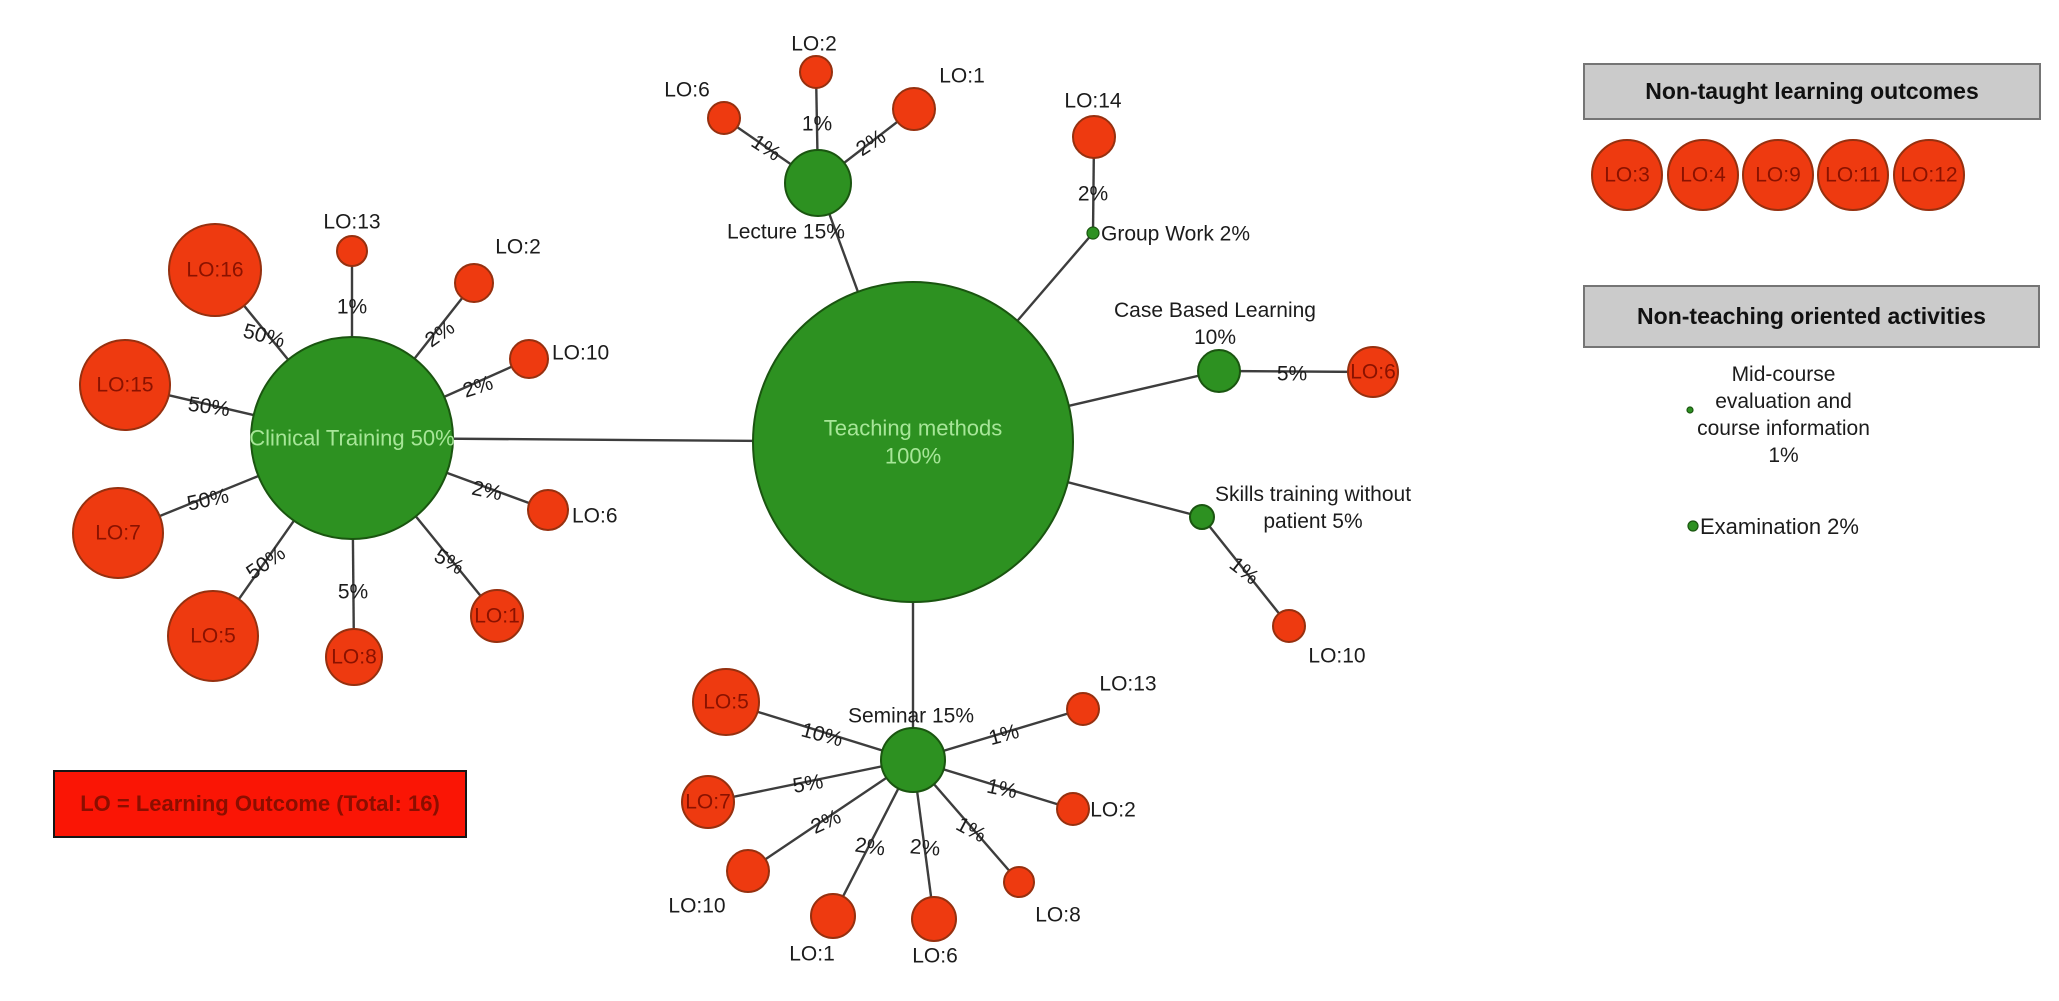 This screenshot has height=1001, width=2059. I want to click on label-se8: LO:8, so click(1058, 915).